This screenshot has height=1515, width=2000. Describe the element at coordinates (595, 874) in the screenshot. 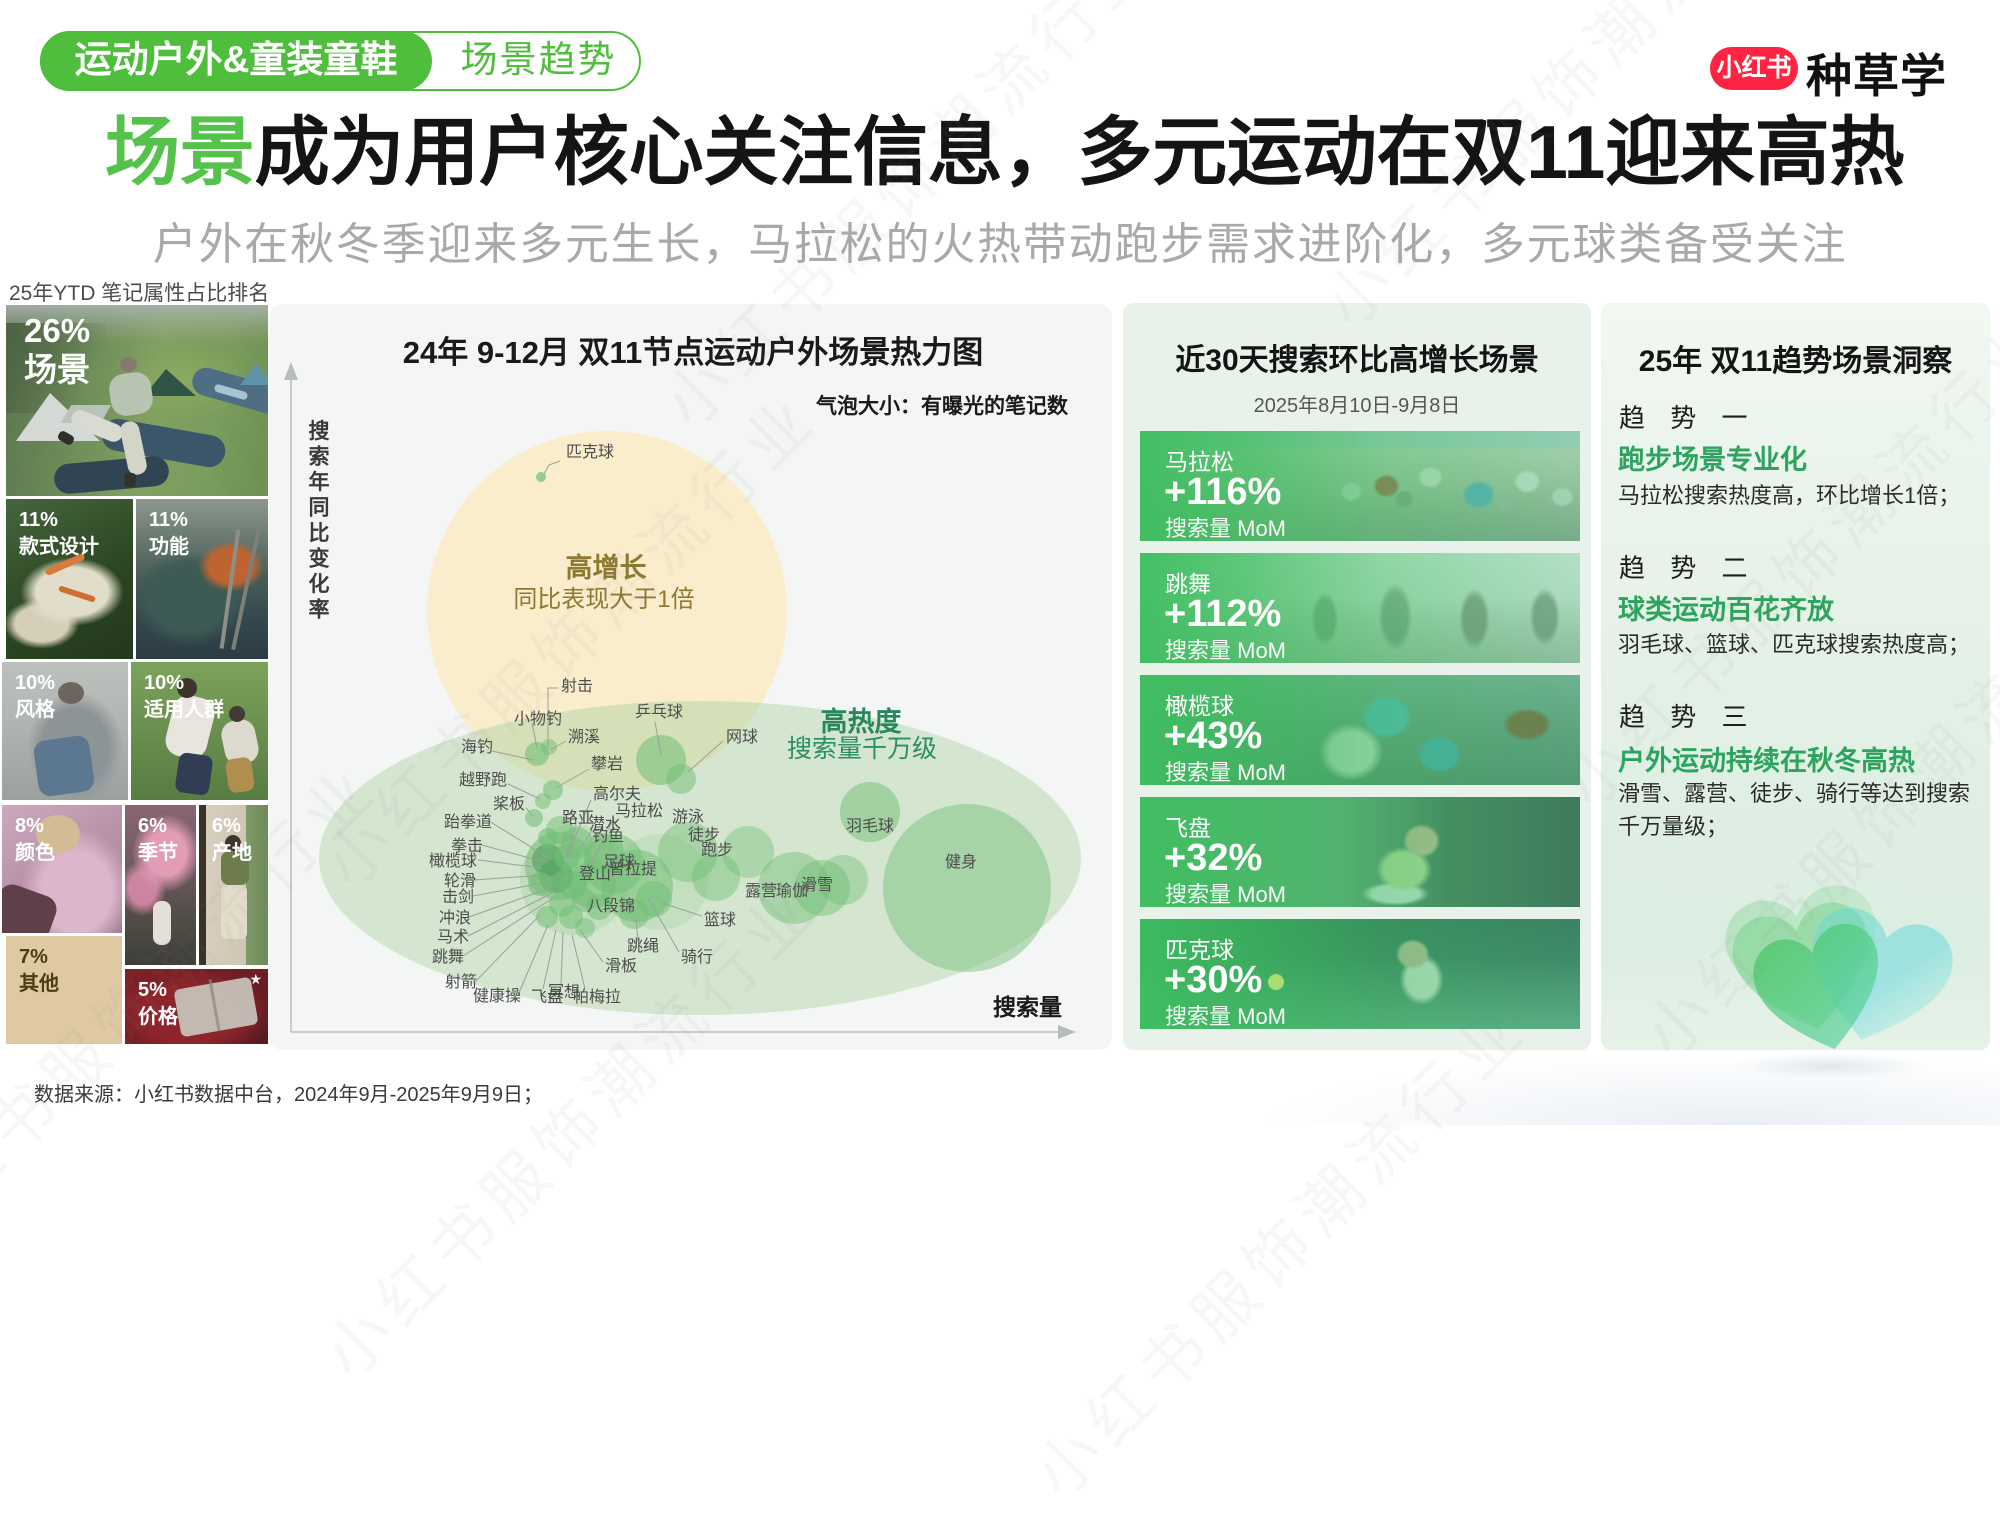

I see `svg-text: 登山` at that location.